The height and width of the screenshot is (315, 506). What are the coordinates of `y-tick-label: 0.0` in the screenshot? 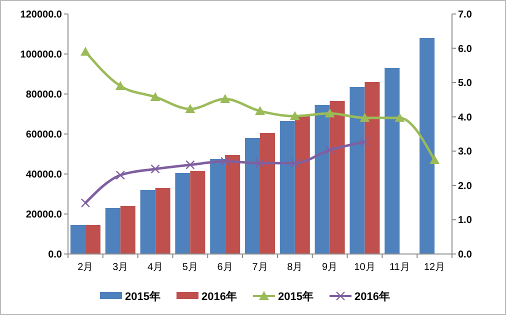 It's located at (55, 255).